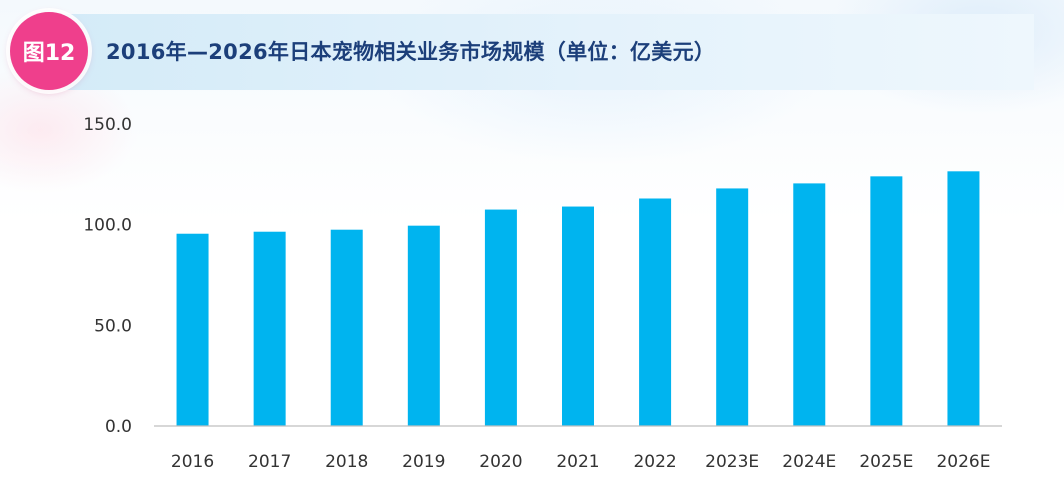  Describe the element at coordinates (346, 462) in the screenshot. I see `x-tick-label: 2018` at that location.